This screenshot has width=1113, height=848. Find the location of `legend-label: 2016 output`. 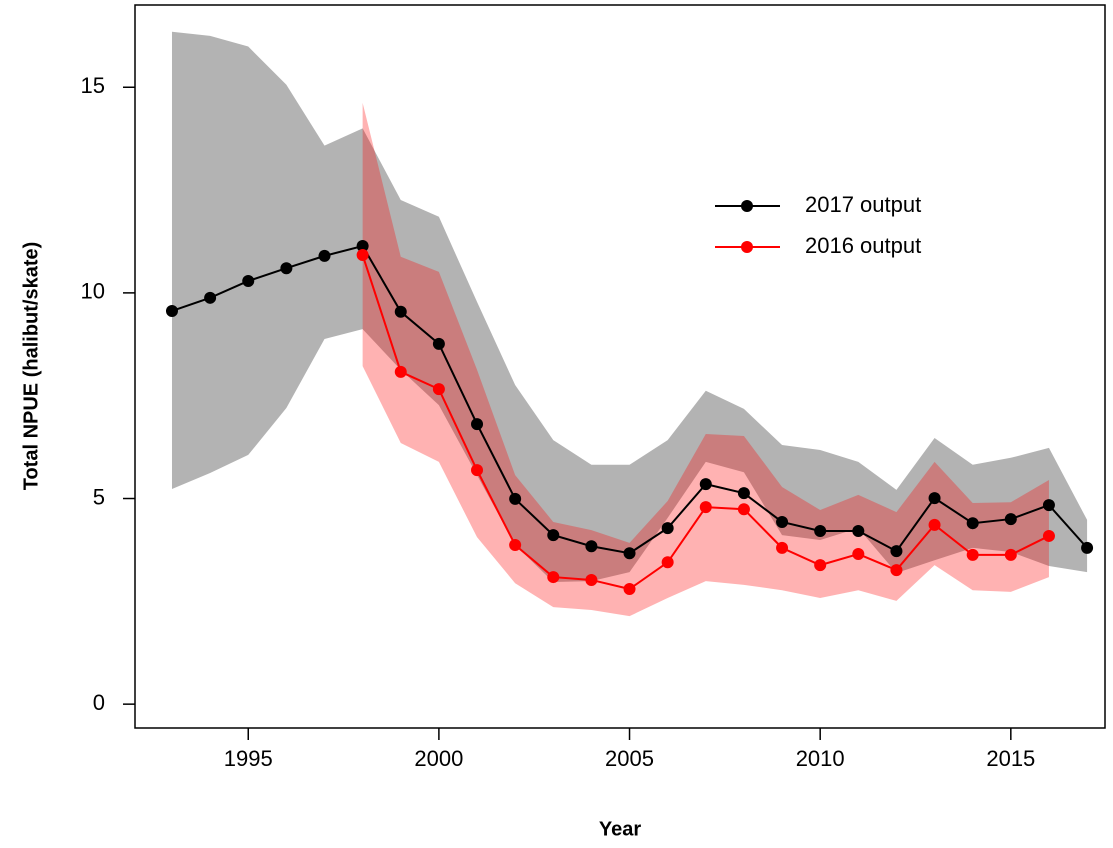

legend-label: 2016 output is located at coordinates (863, 245).